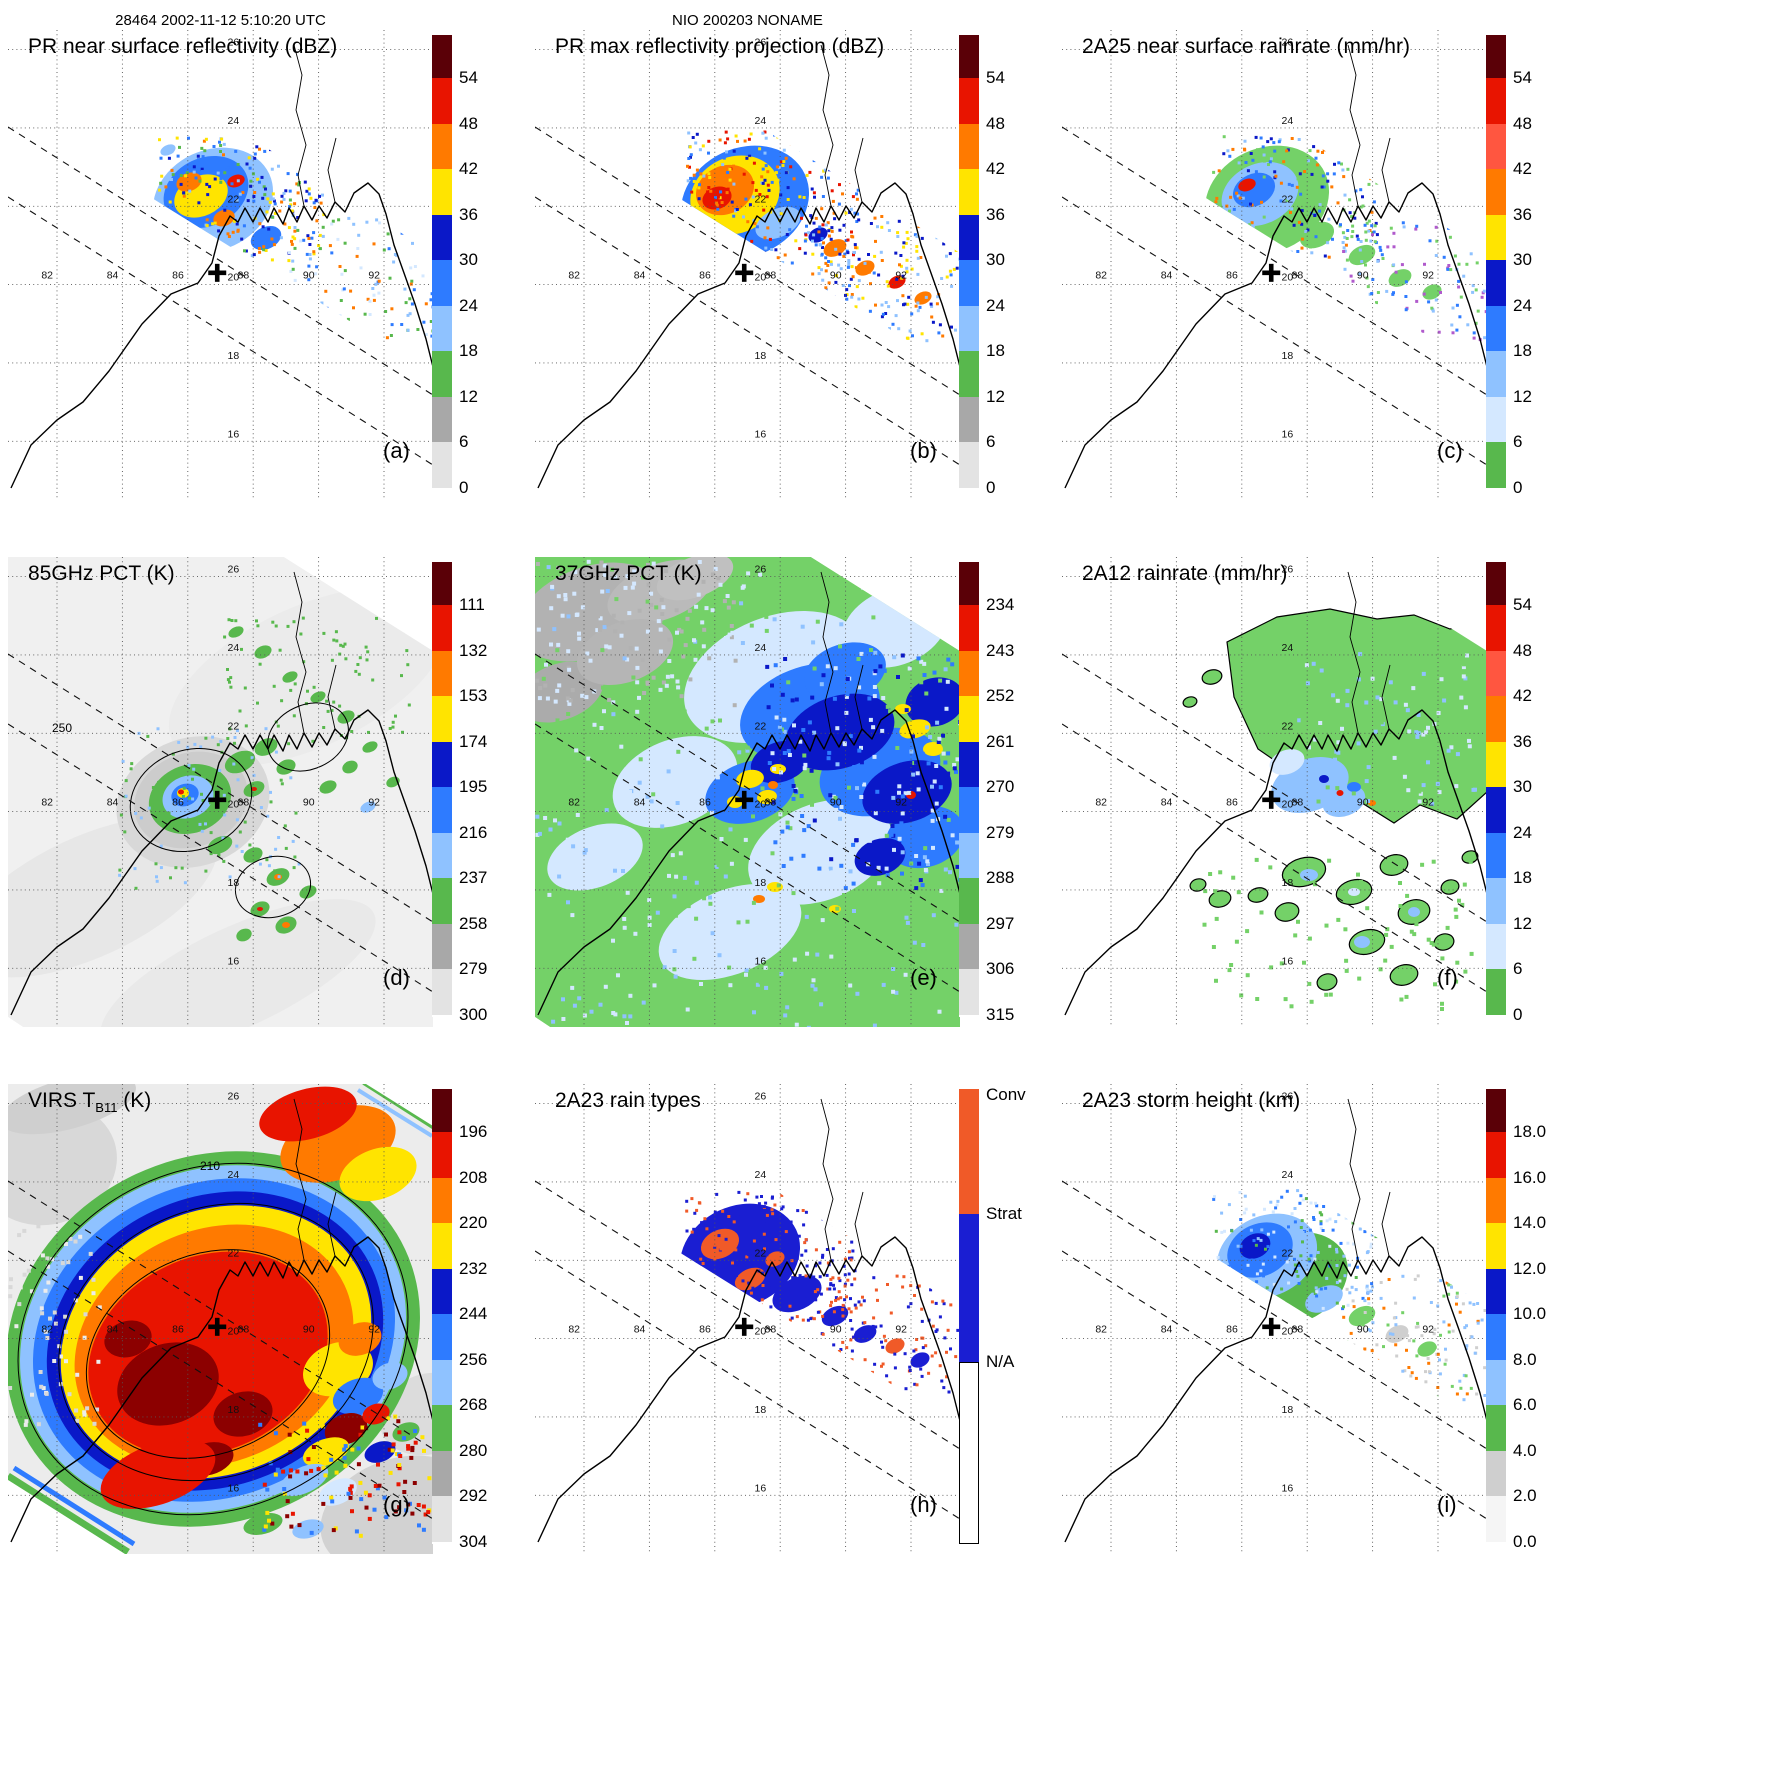 The image size is (1771, 1771). Describe the element at coordinates (234, 805) in the screenshot. I see `svg-text: 20` at that location.